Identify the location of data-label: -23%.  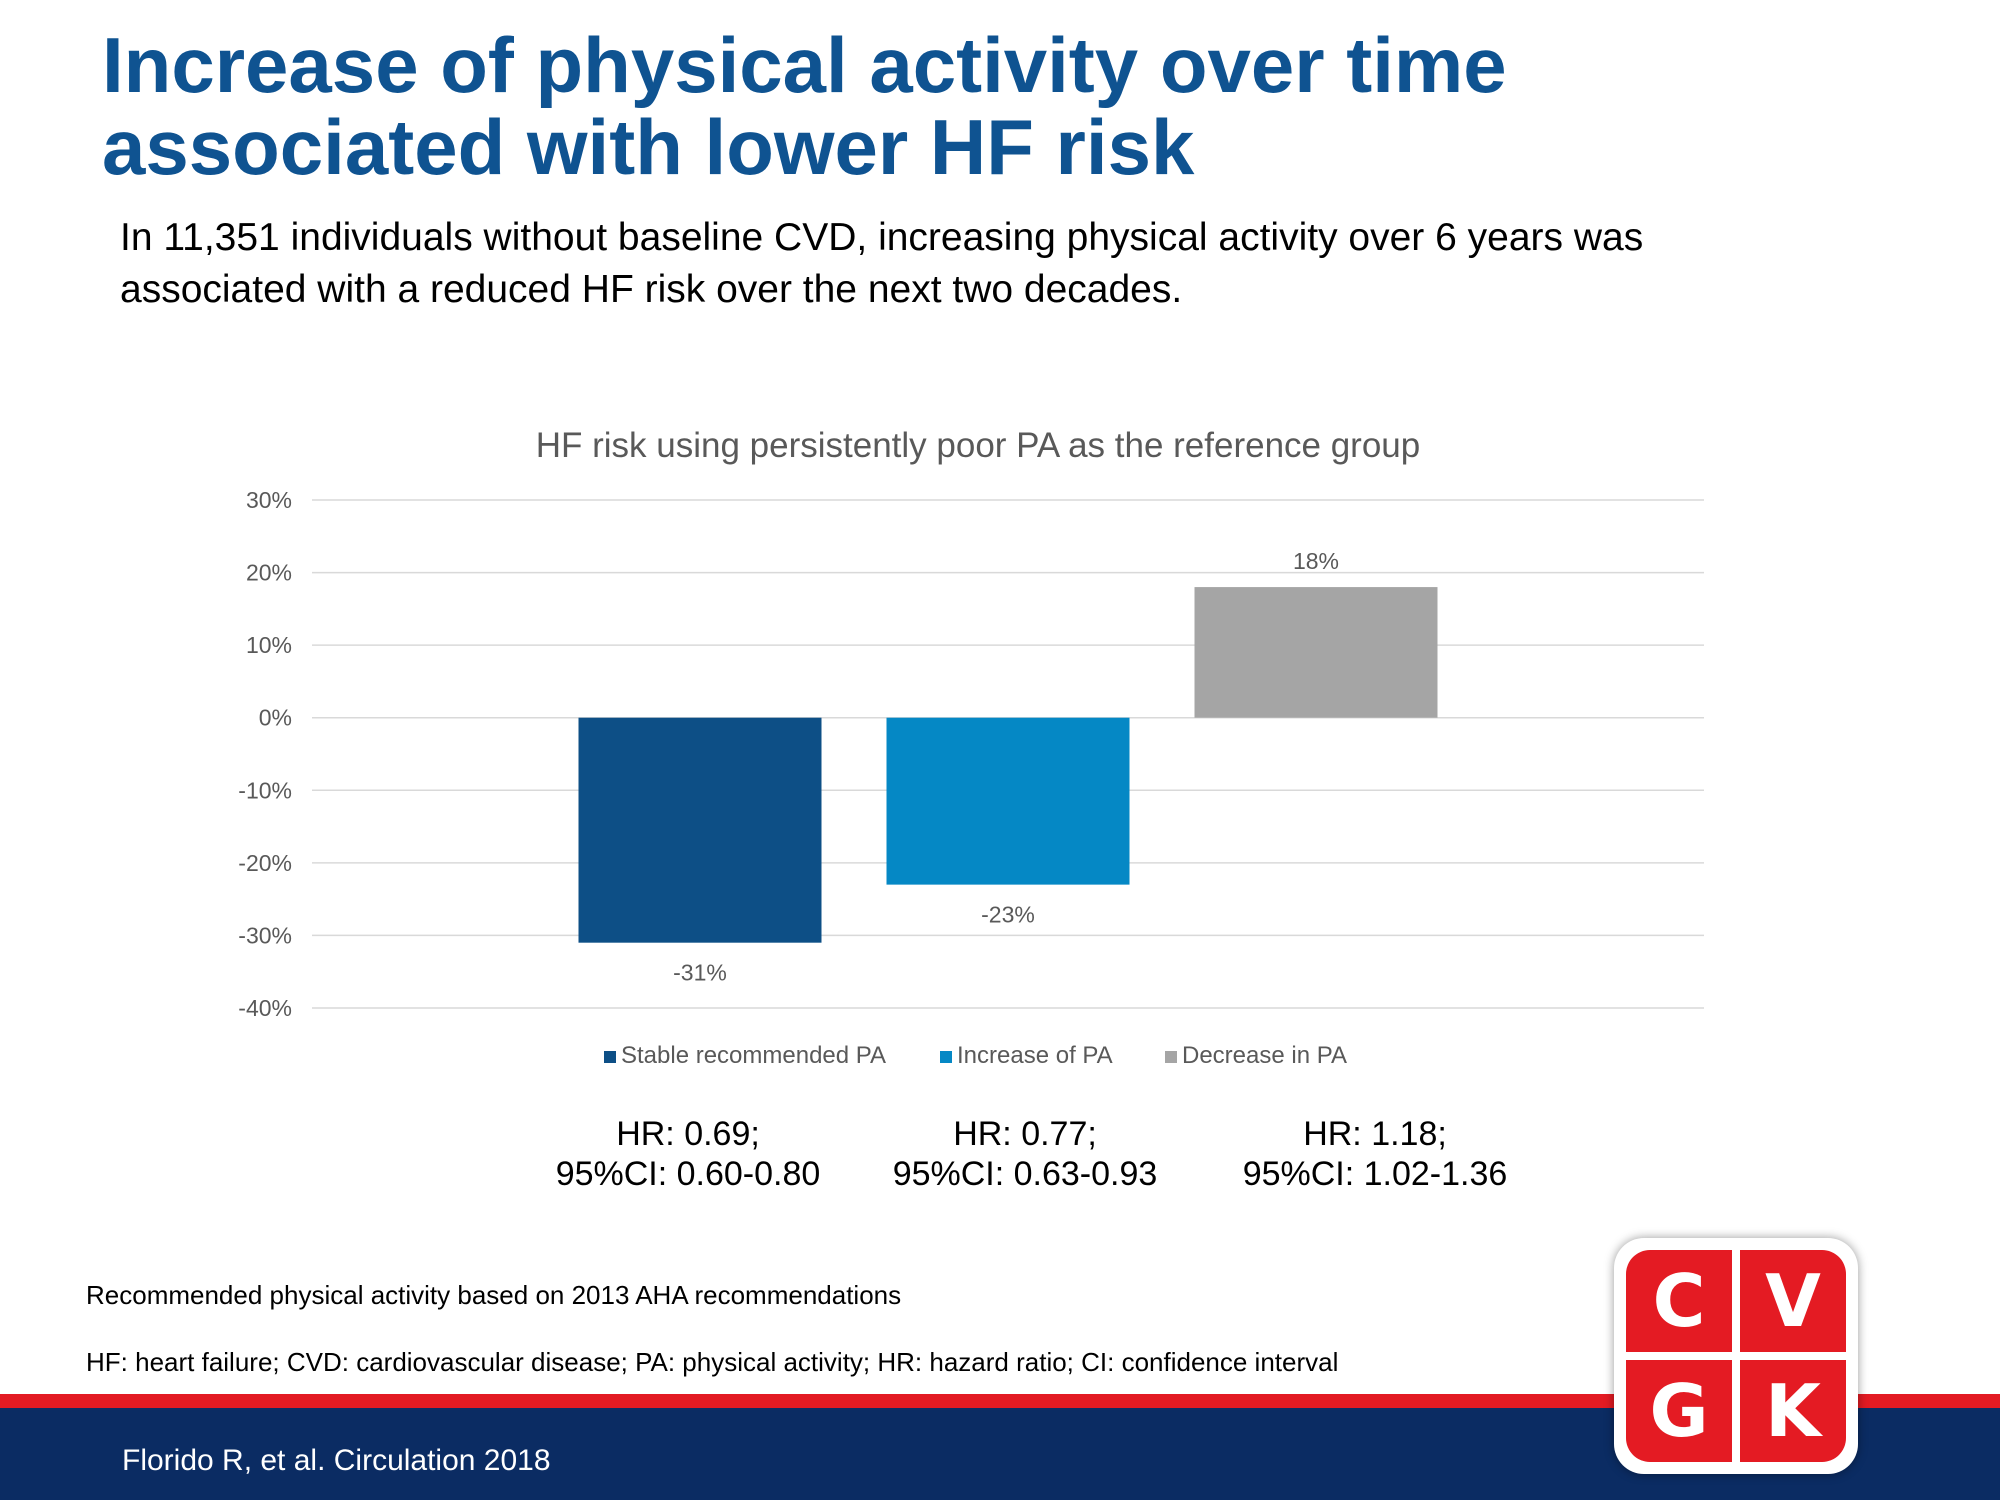
(1008, 915).